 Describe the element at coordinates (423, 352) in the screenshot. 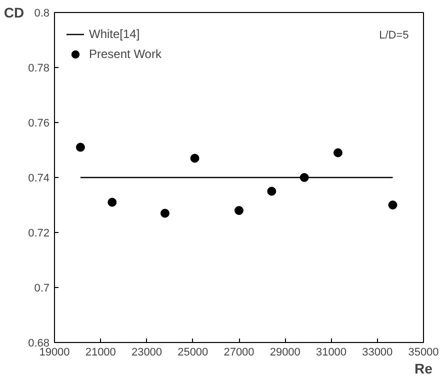

I see `x-tick-label: 35000` at that location.